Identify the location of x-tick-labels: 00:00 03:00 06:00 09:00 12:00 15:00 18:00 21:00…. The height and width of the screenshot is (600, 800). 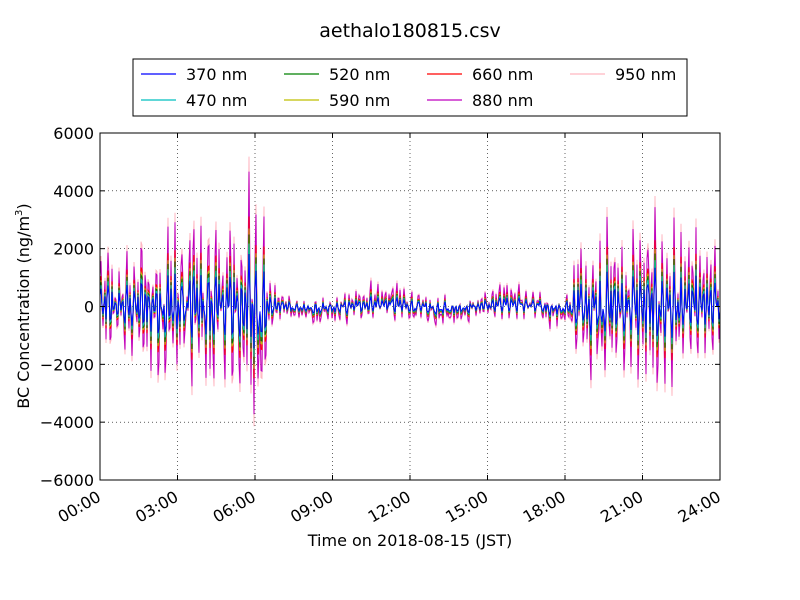
(389, 507).